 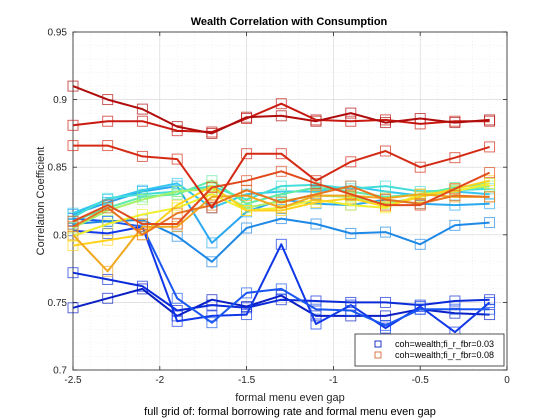 I want to click on y-tick-label: 0.85, so click(x=58, y=168).